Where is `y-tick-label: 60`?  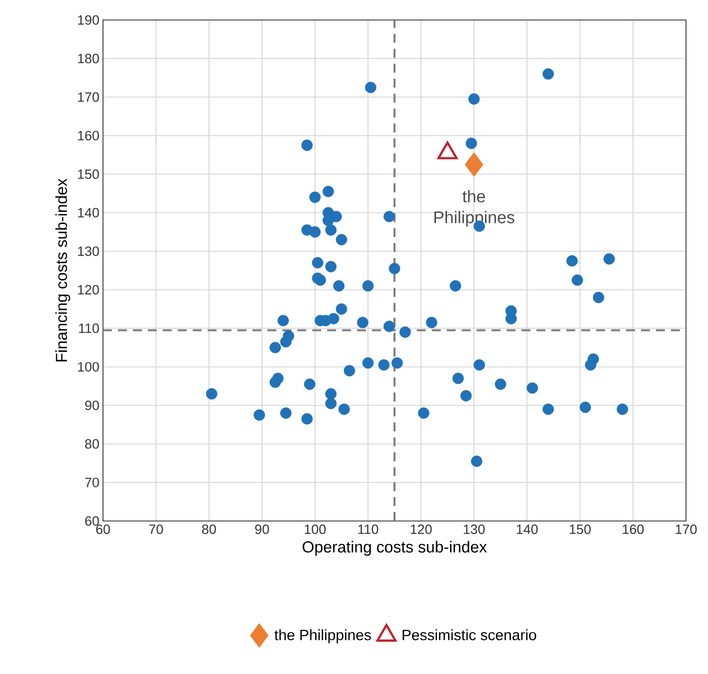 y-tick-label: 60 is located at coordinates (92, 521).